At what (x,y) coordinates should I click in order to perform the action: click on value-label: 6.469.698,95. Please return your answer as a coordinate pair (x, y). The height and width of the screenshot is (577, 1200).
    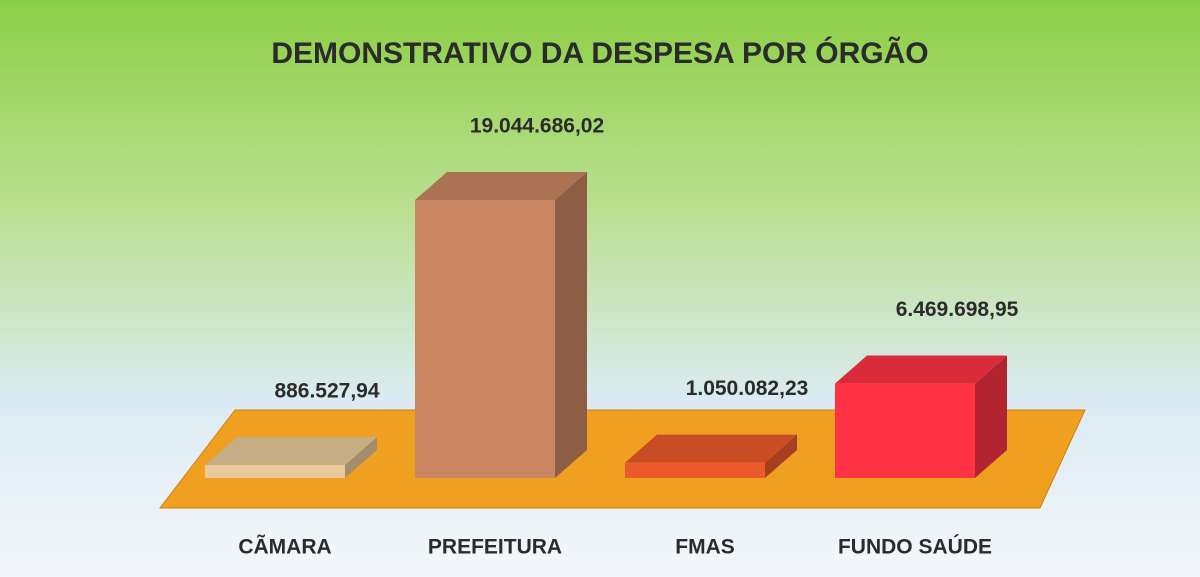
    Looking at the image, I should click on (957, 309).